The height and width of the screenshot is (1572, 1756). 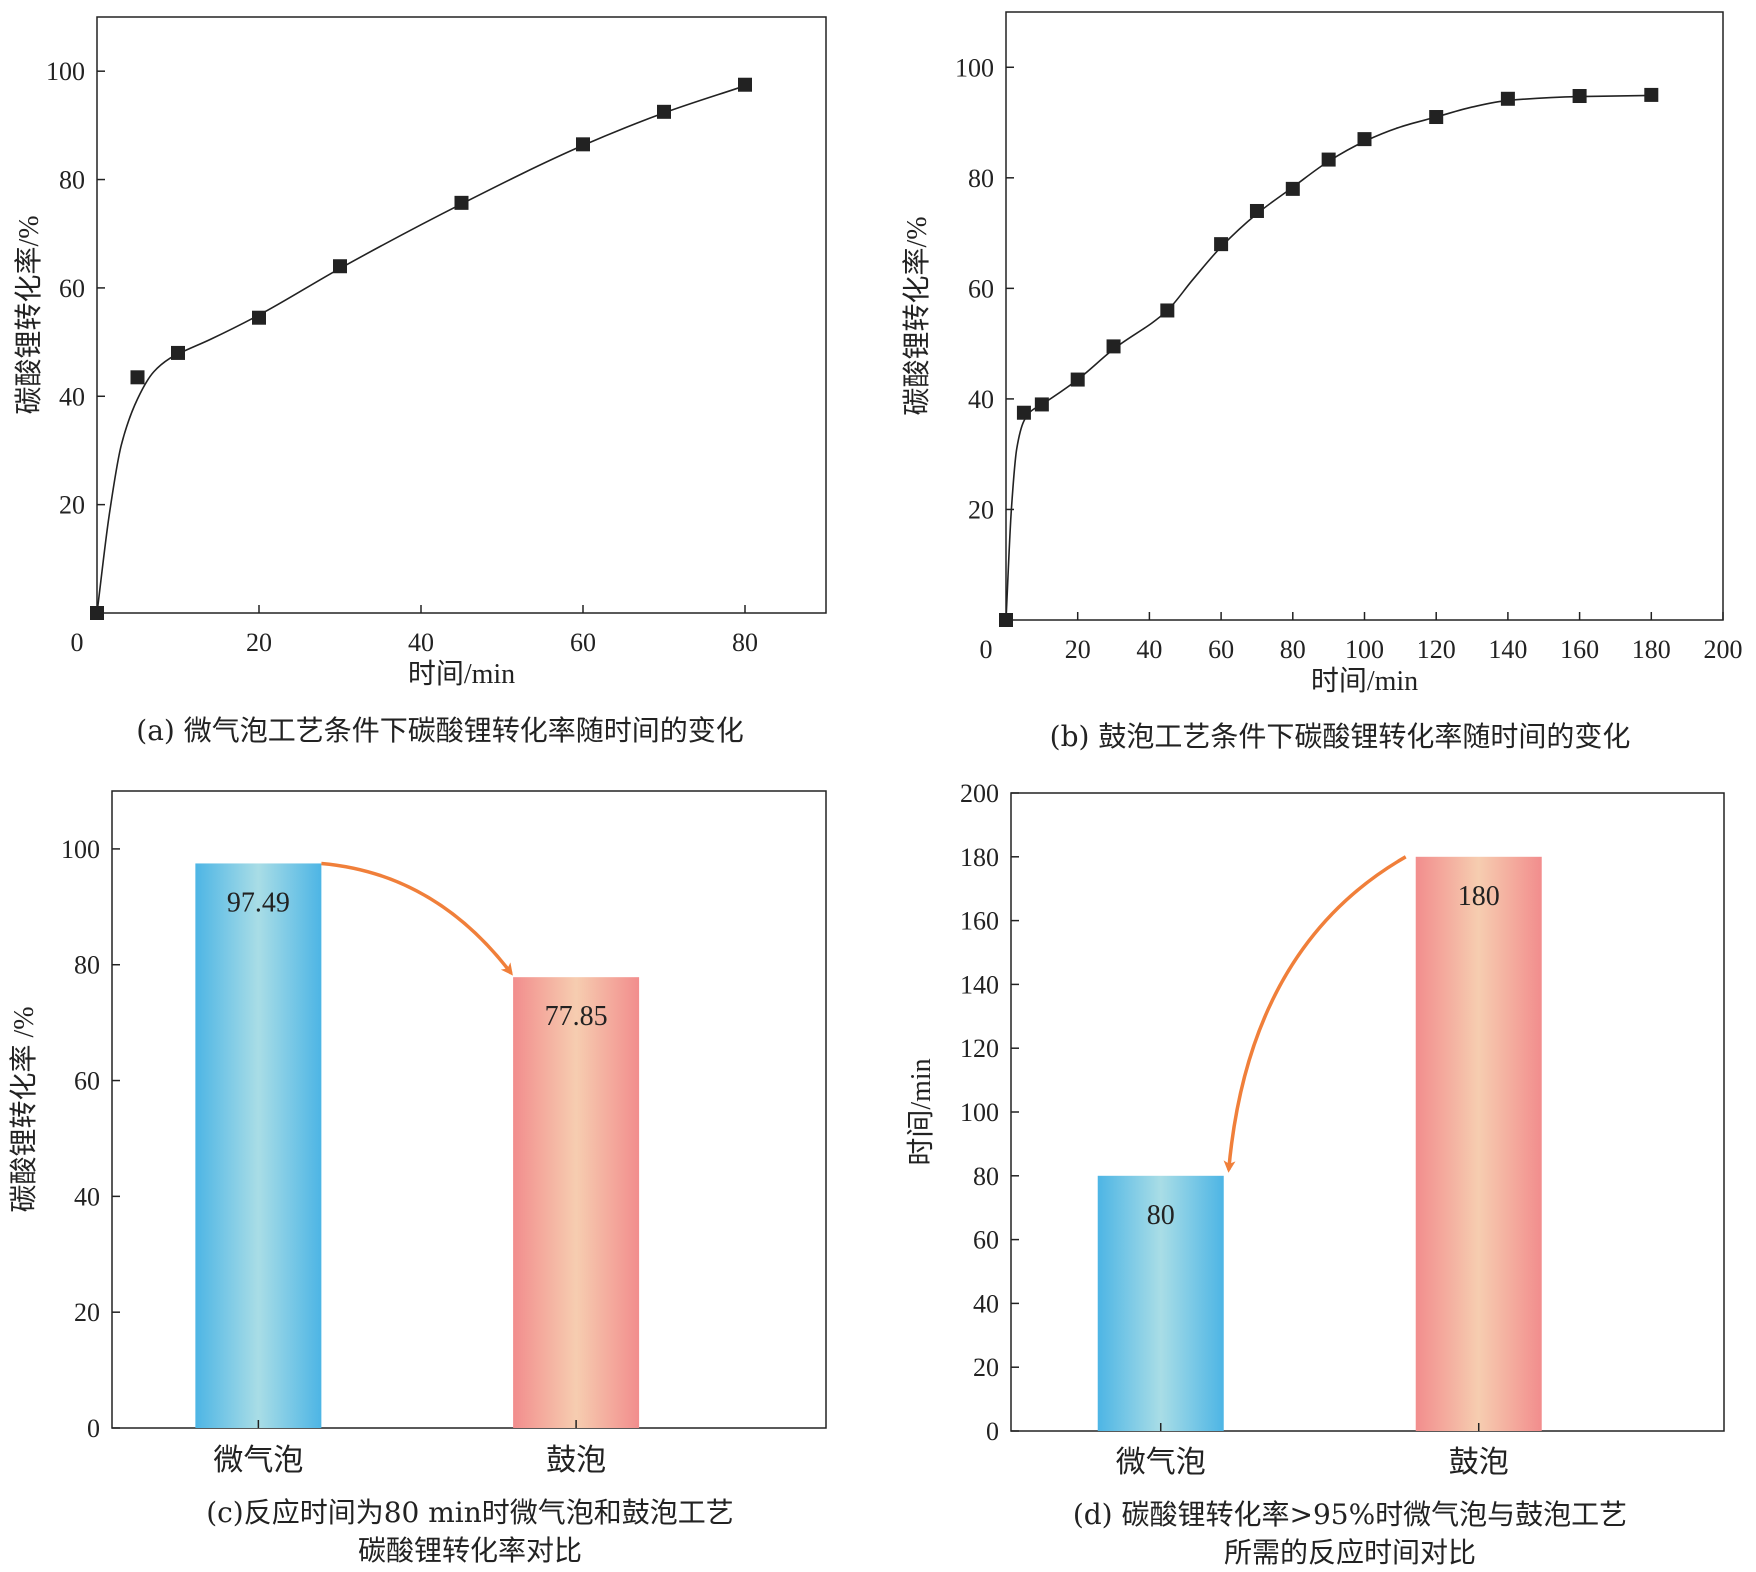 What do you see at coordinates (1651, 649) in the screenshot?
I see `x-tick-label-b-180: 180` at bounding box center [1651, 649].